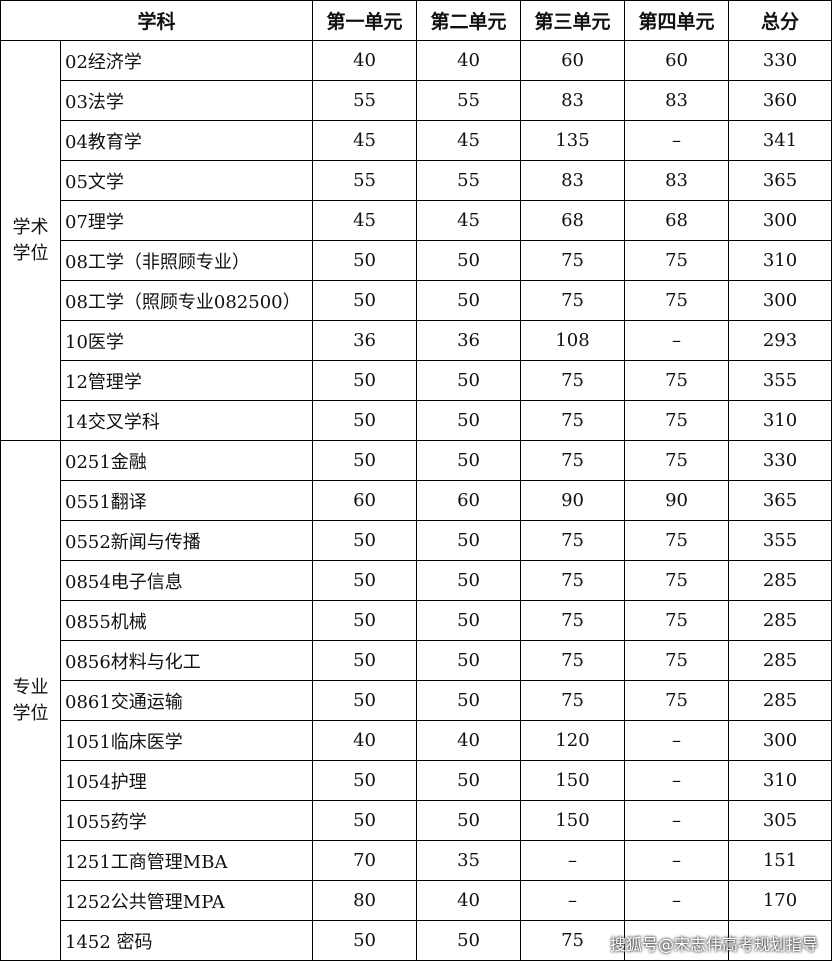 The width and height of the screenshot is (832, 961). I want to click on table-row: 12管理学 50 50 75 75 355, so click(416, 380).